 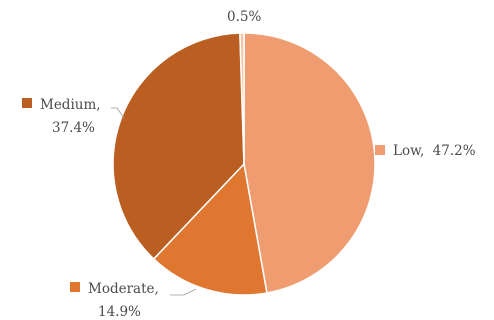 I want to click on leader-lines, so click(x=154, y=201).